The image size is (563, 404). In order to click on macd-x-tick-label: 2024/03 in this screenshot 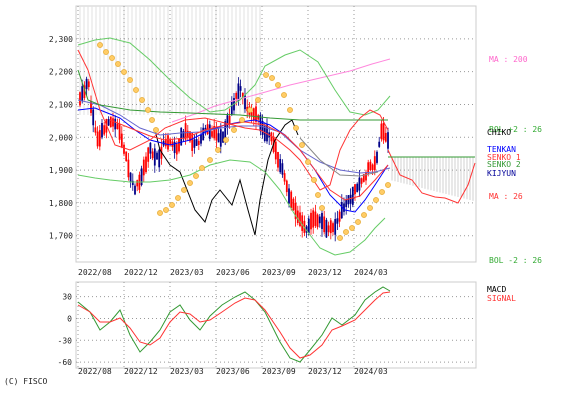, I will do `click(371, 371)`.